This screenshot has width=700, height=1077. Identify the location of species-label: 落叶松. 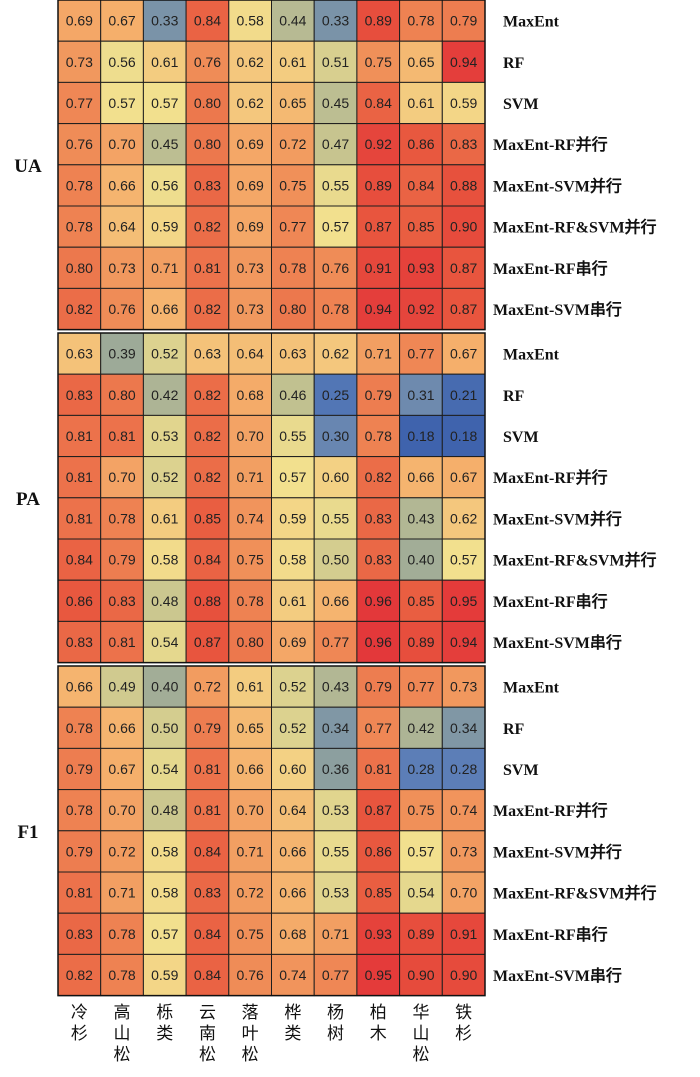
(250, 1034).